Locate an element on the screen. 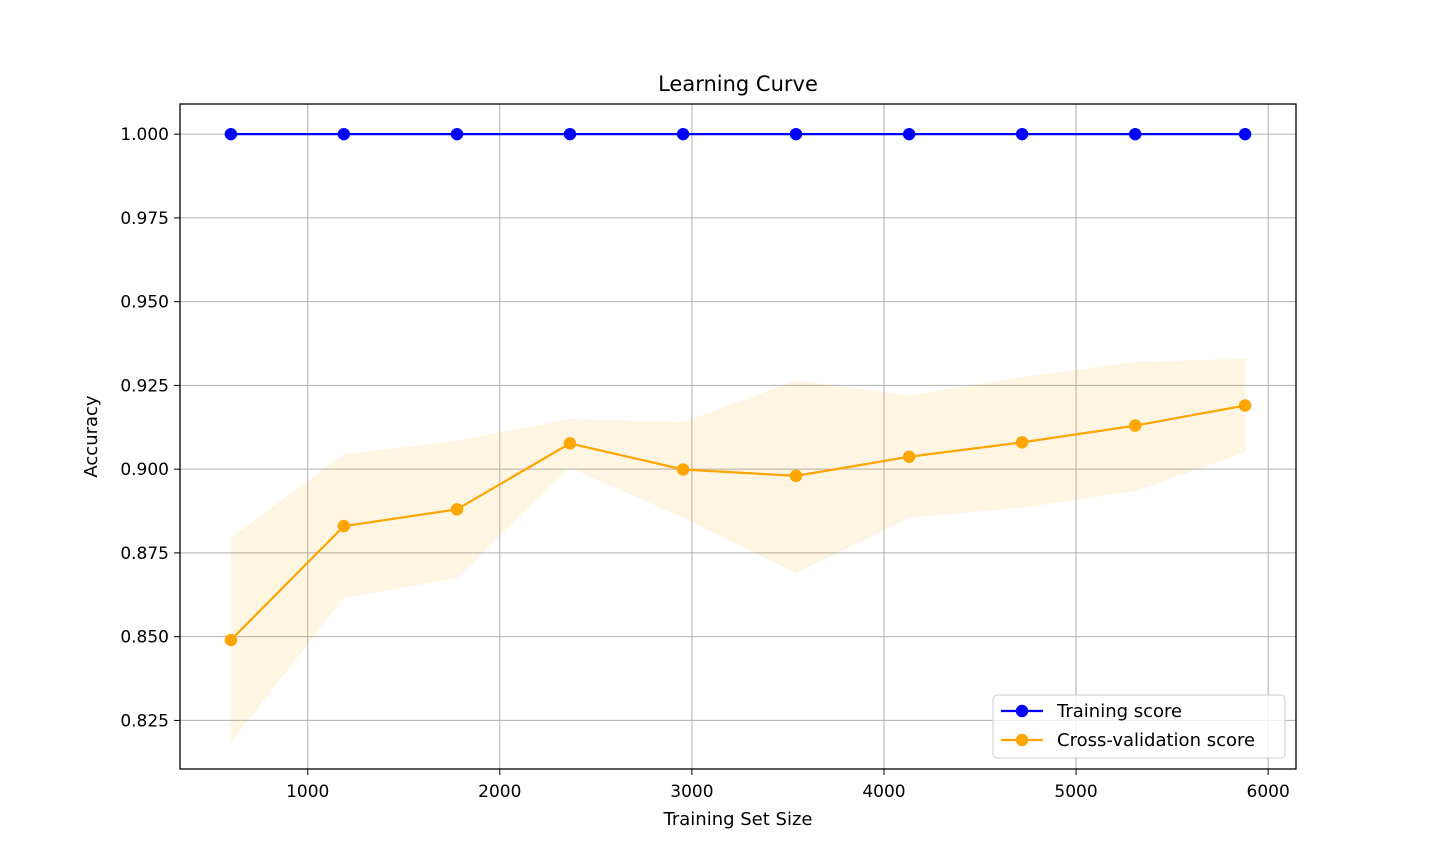  x-tick-label: 5000 is located at coordinates (1075, 792).